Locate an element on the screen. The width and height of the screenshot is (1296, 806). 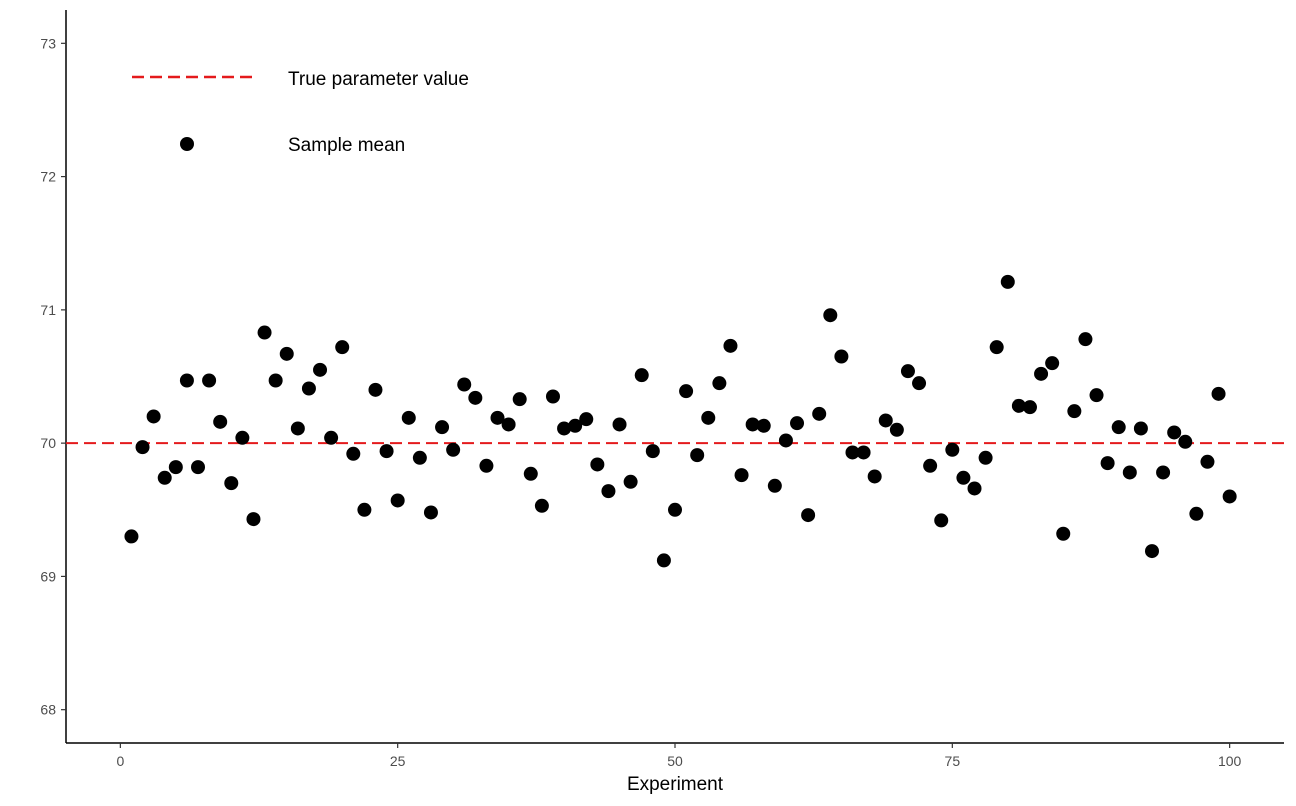
y-tick-label: 73 is located at coordinates (48, 43).